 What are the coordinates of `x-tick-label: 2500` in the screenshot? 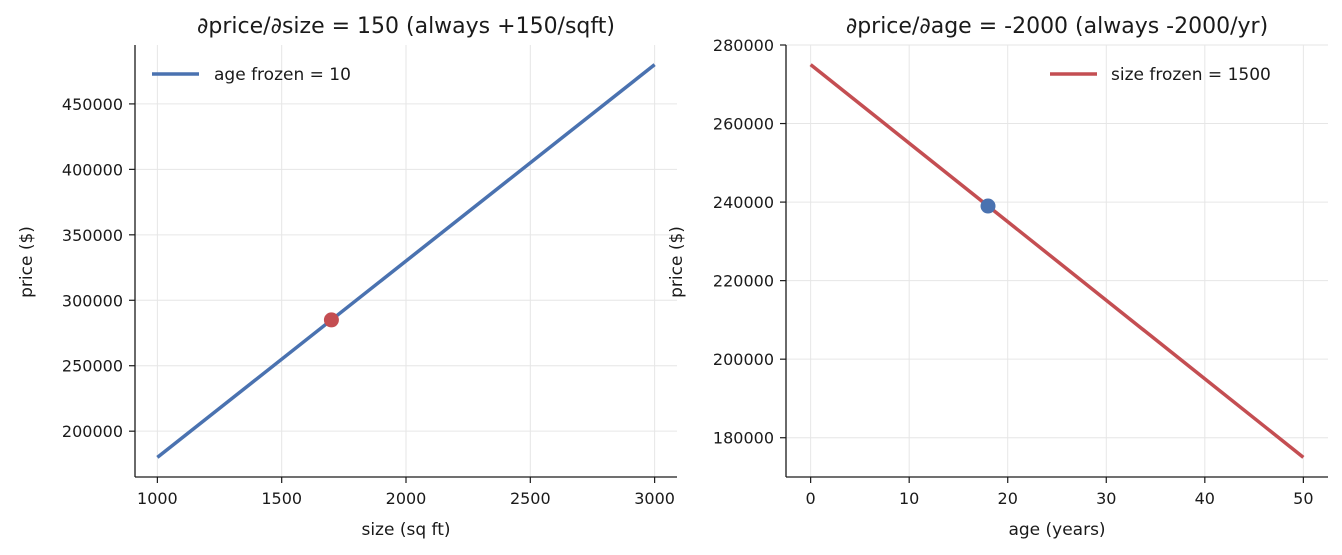 It's located at (530, 498).